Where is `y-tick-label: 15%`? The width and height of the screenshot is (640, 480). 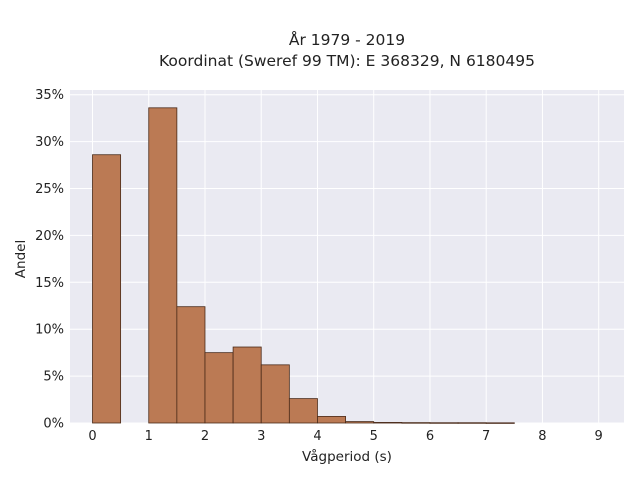
y-tick-label: 15% is located at coordinates (49, 283).